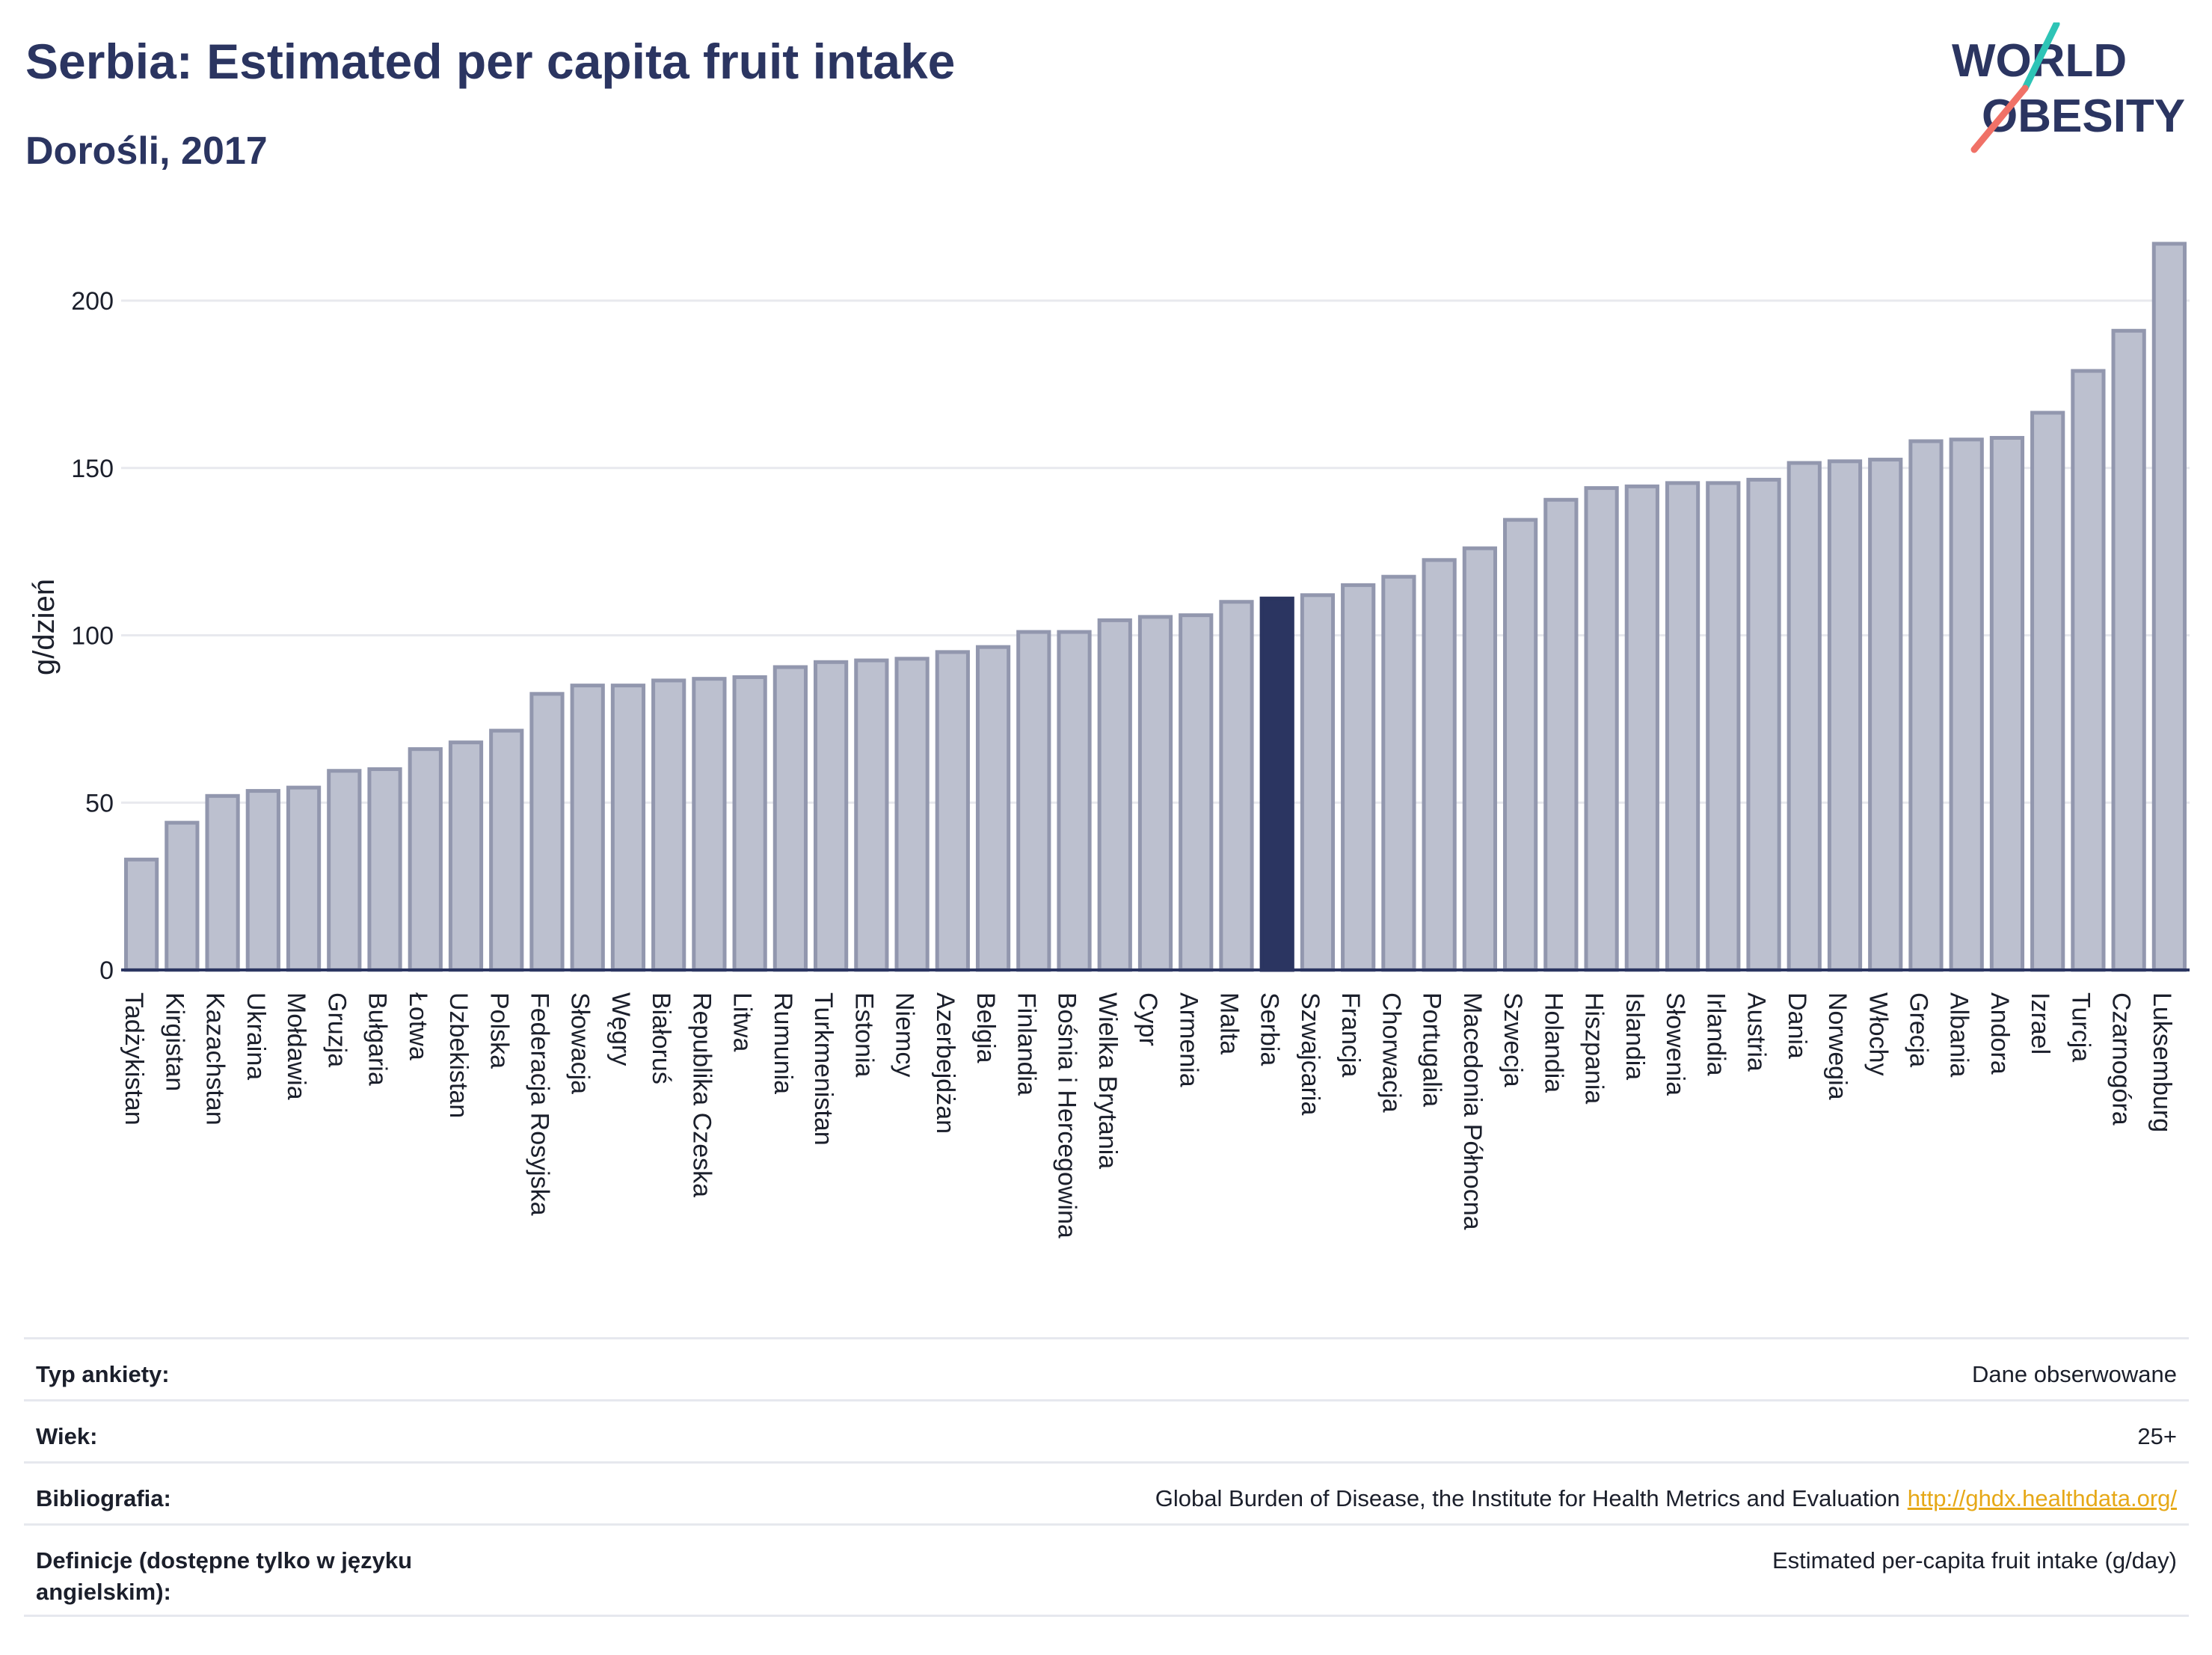 Image resolution: width=2212 pixels, height=1655 pixels. Describe the element at coordinates (1276, 784) in the screenshot. I see `bar-highlighted` at that location.